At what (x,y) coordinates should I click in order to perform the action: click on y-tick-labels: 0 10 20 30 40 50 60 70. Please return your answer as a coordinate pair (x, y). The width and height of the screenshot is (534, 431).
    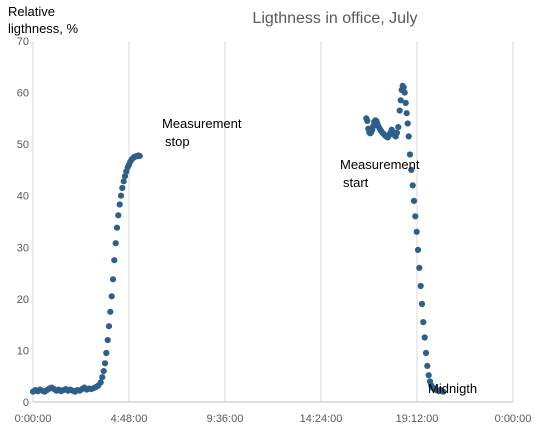
    Looking at the image, I should click on (23, 222).